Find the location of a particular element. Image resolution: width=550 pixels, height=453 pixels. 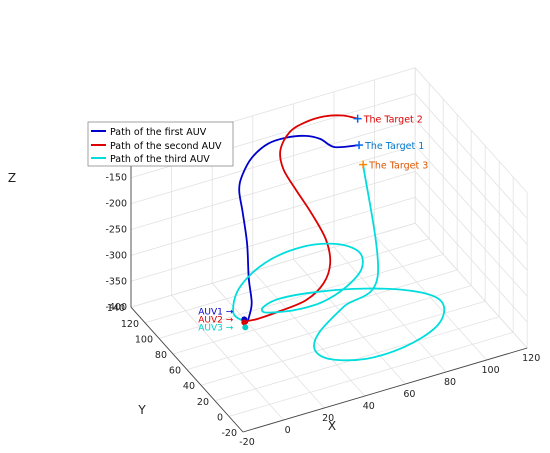

target-label-3: The Target 3 is located at coordinates (398, 166).